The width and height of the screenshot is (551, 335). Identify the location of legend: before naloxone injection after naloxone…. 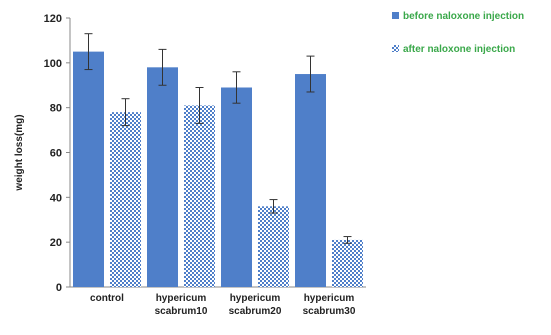
(471, 43).